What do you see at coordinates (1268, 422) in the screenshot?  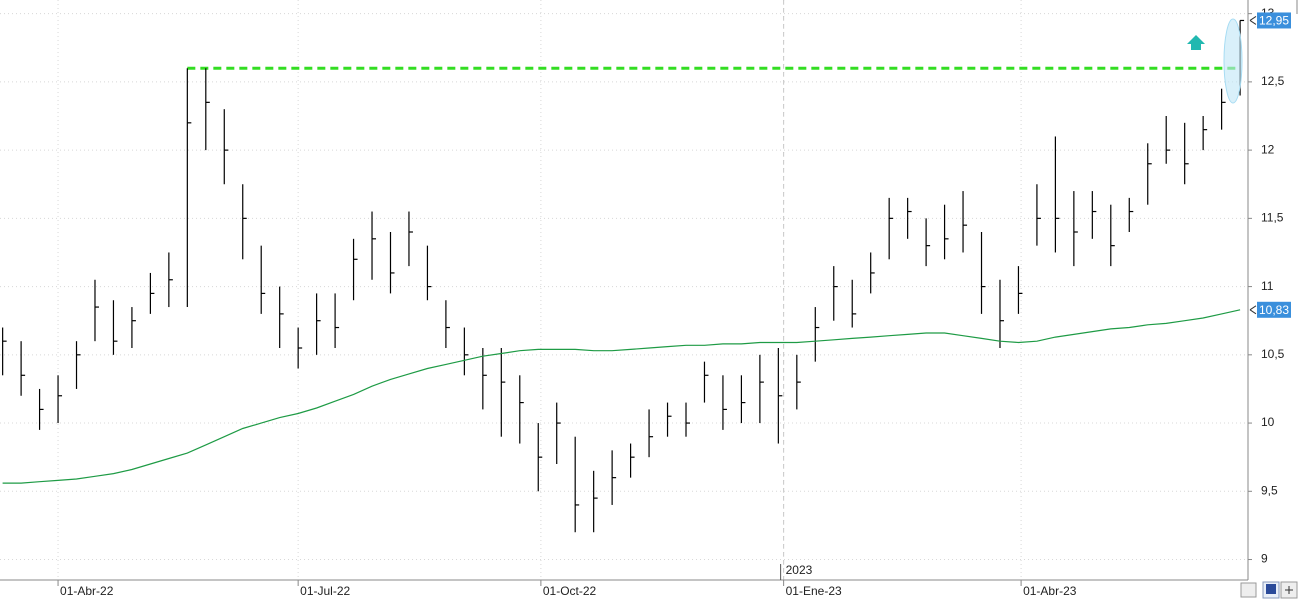 I see `y-tick-label: 10` at bounding box center [1268, 422].